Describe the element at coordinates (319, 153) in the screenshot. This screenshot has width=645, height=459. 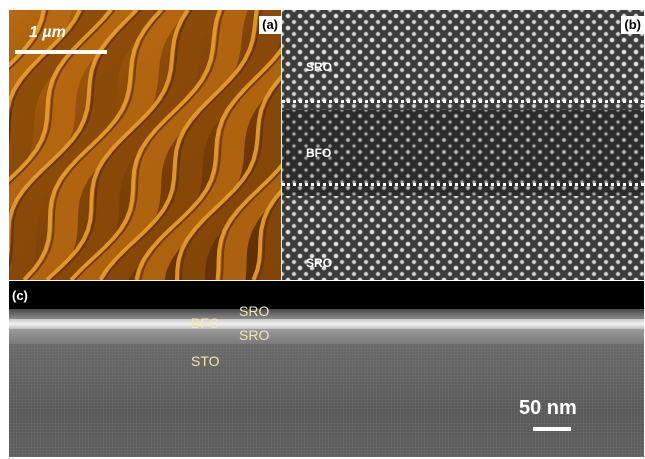
I see `hrtem-layer-middle: BFO` at that location.